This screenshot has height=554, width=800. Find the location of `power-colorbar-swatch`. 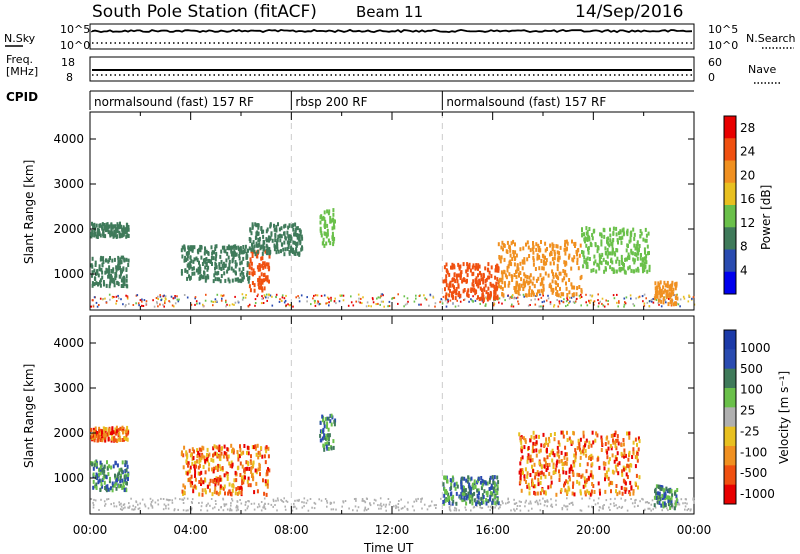

power-colorbar-swatch is located at coordinates (730, 127).